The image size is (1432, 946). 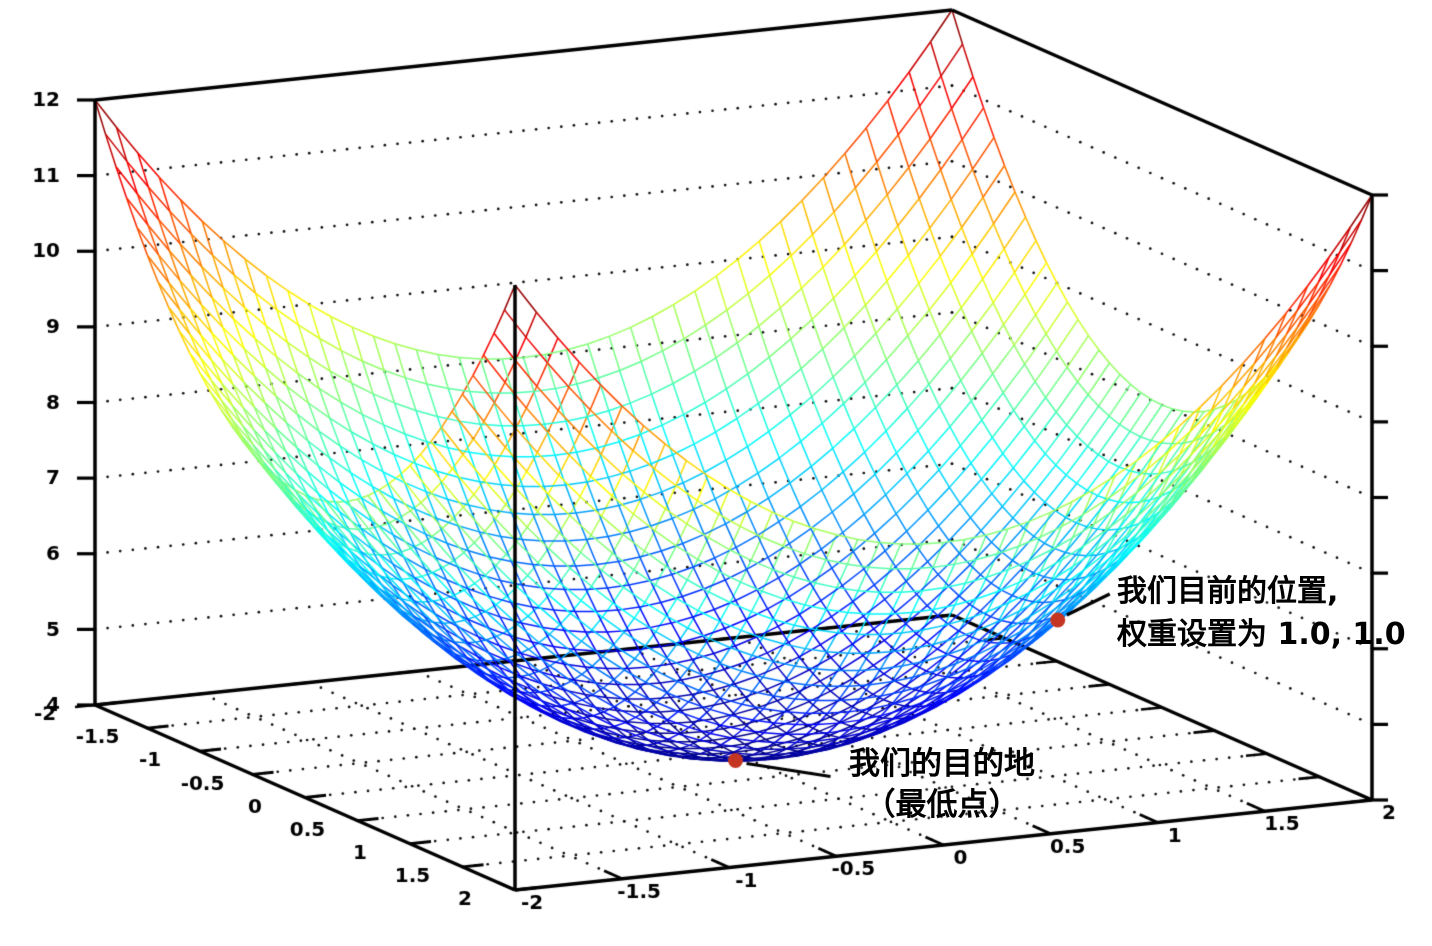 I want to click on annotation-current-position-line2: 权重设置为 1.0, 1.0, so click(x=1261, y=634).